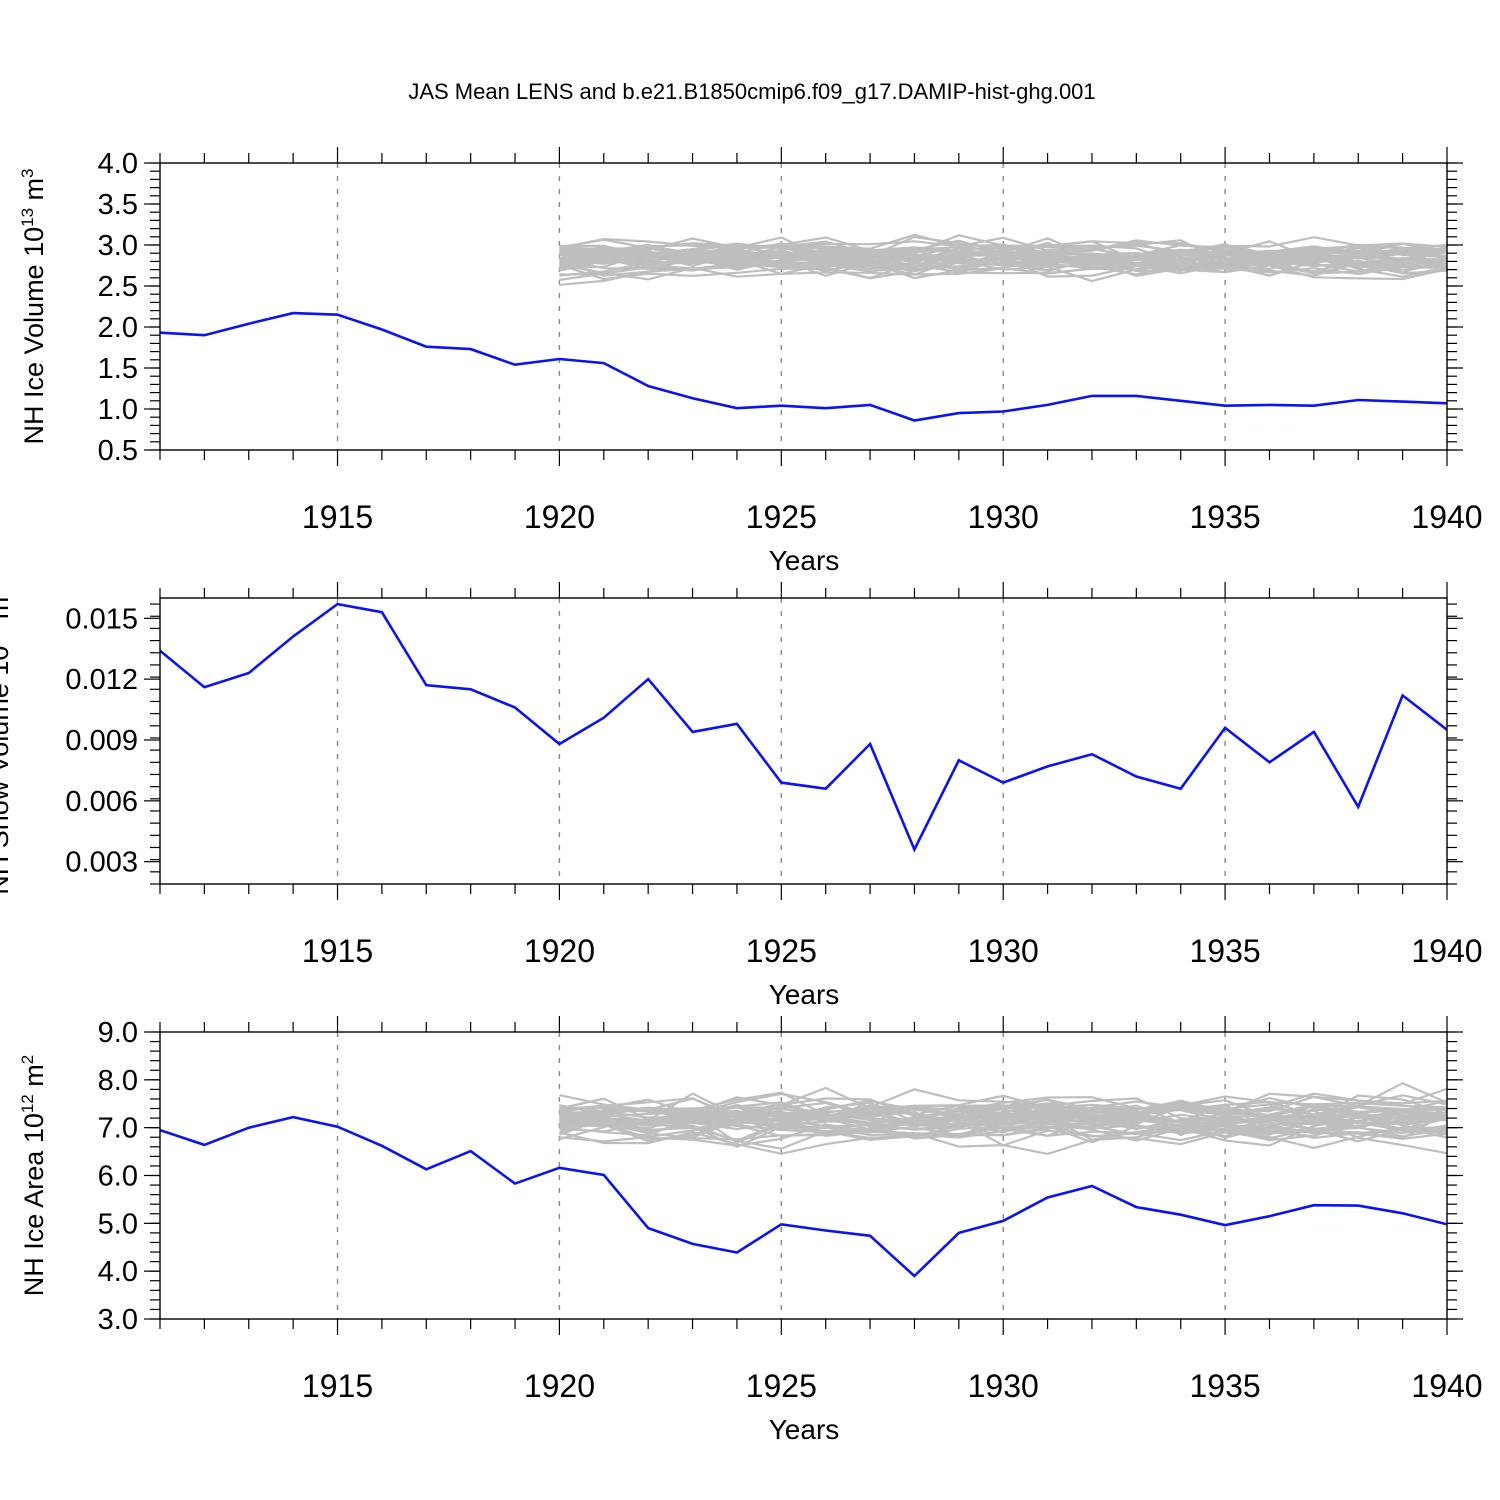 The width and height of the screenshot is (1500, 1500). I want to click on y-tick-label: 0.006, so click(101, 802).